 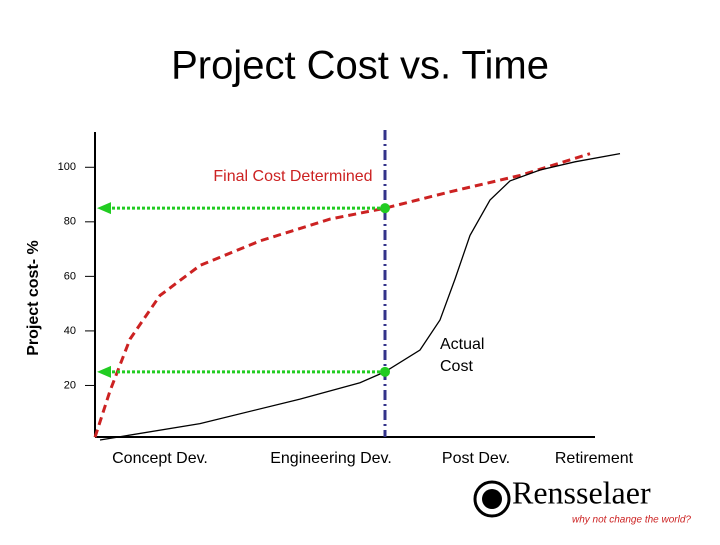 What do you see at coordinates (631, 520) in the screenshot?
I see `logo-tagline: why not change the world?` at bounding box center [631, 520].